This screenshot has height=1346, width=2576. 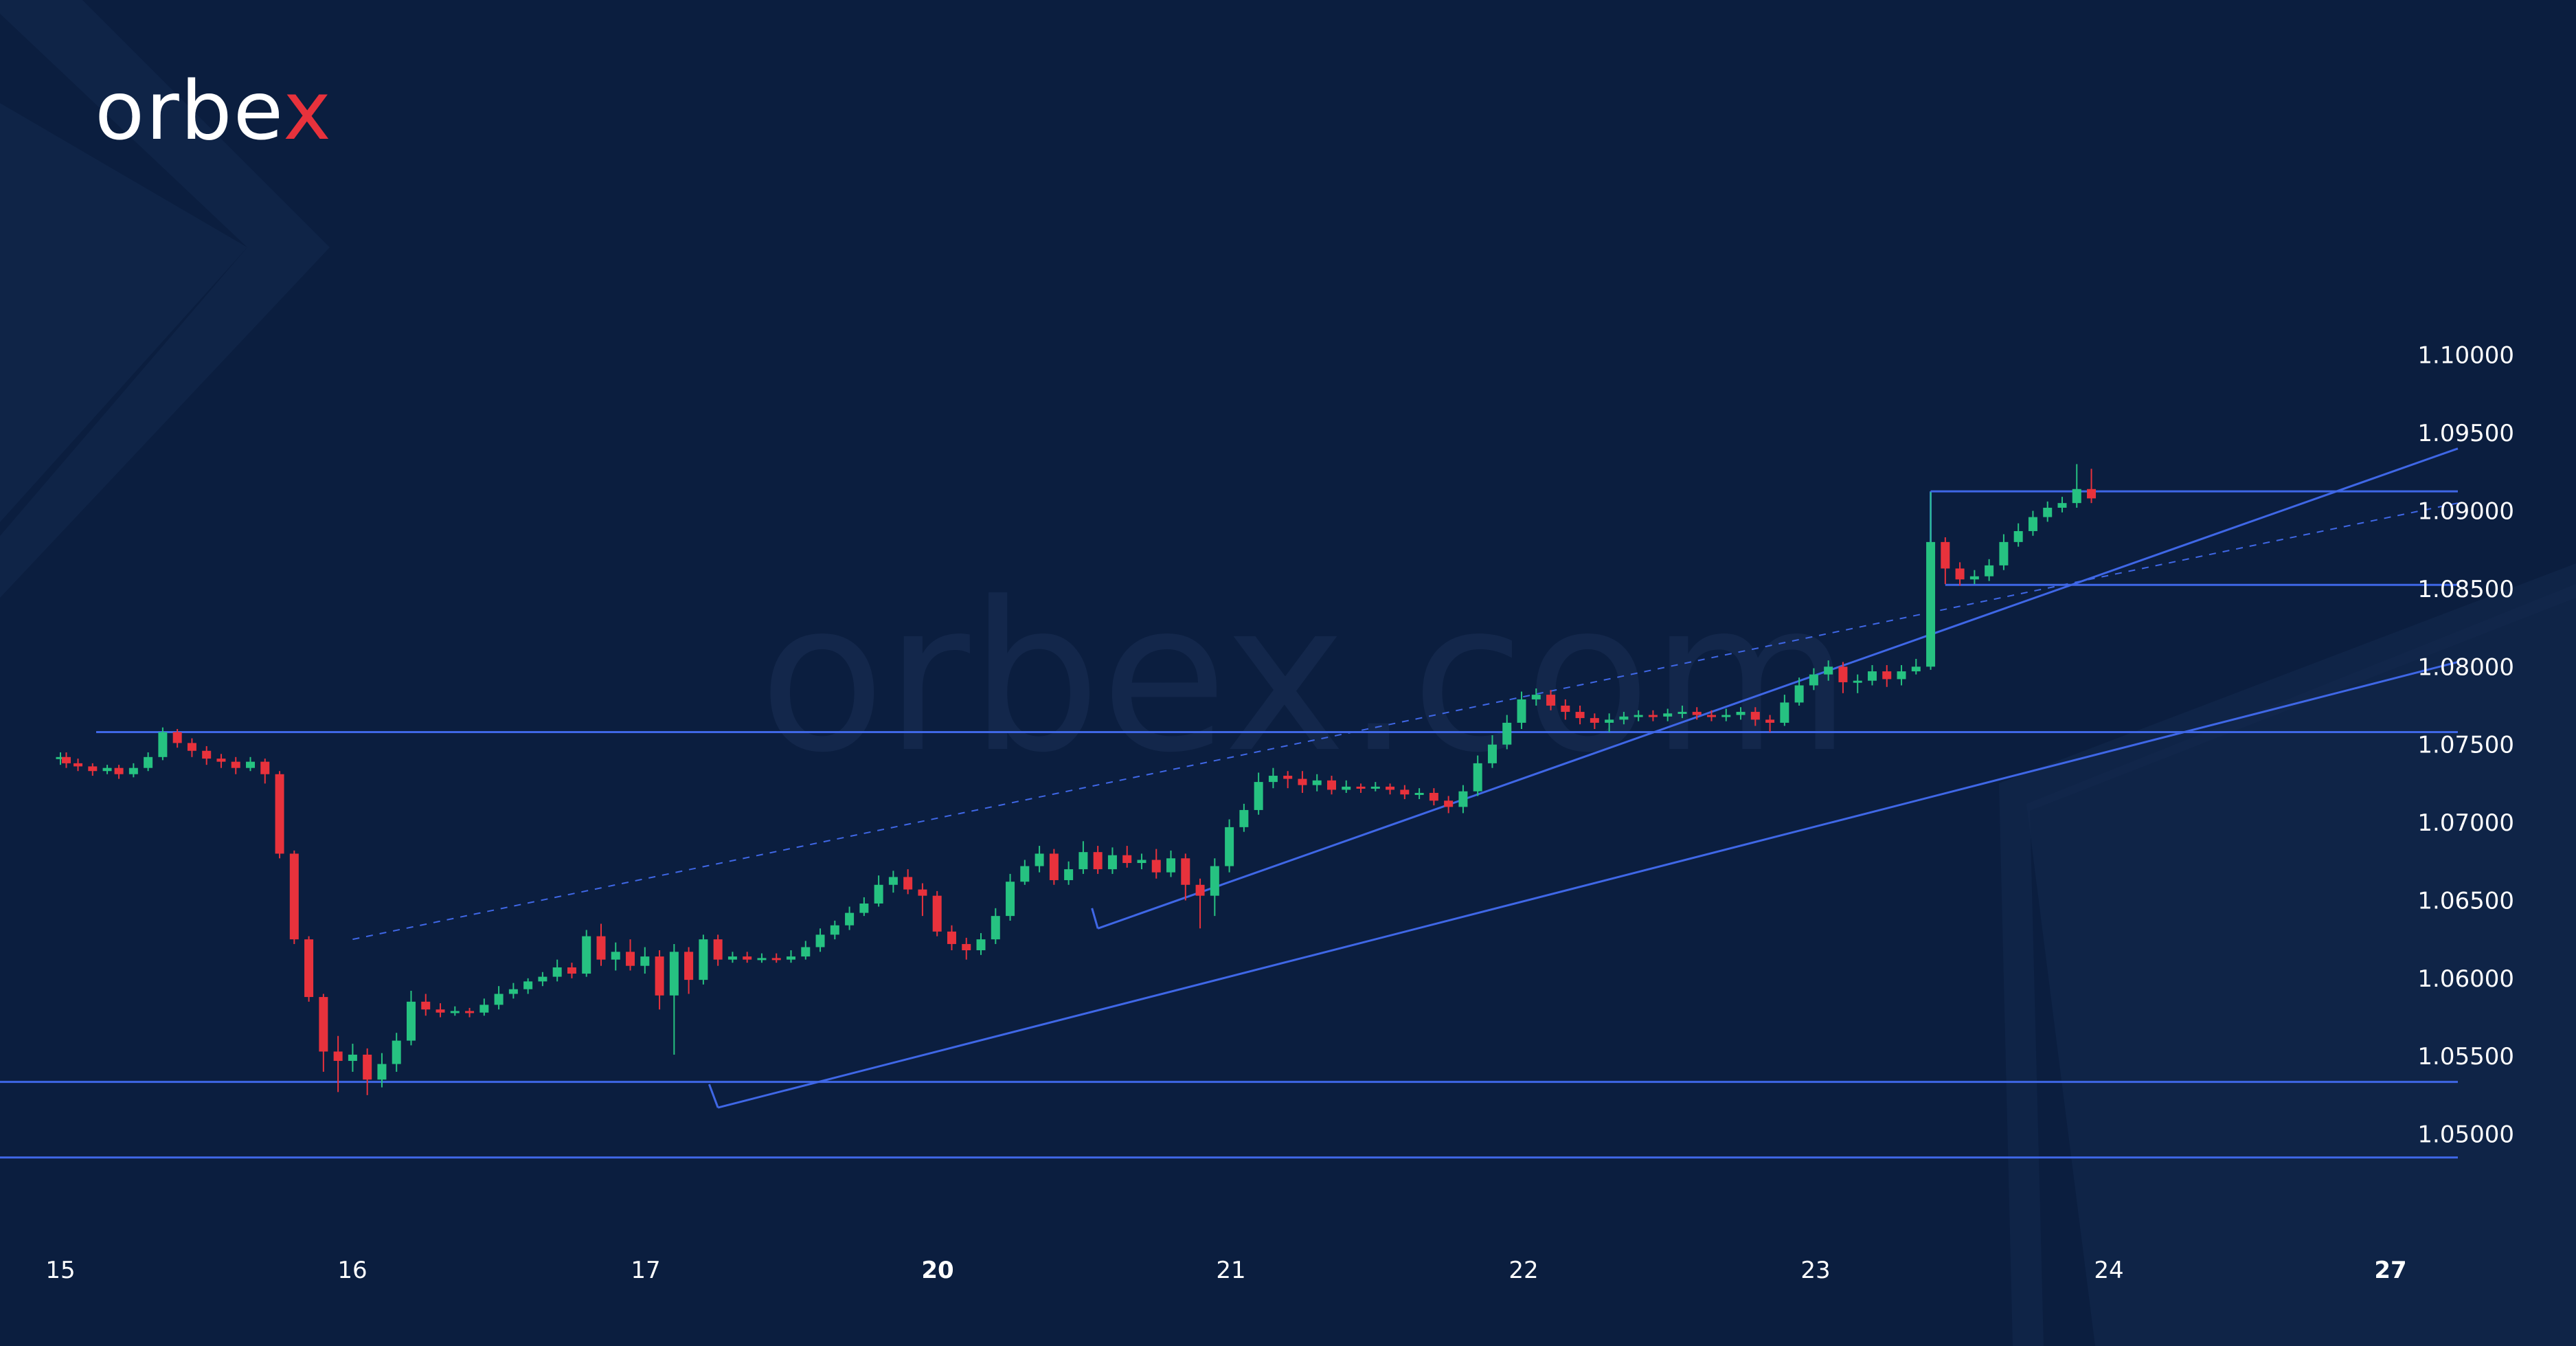 I want to click on orbex-logo: orbex, so click(x=213, y=111).